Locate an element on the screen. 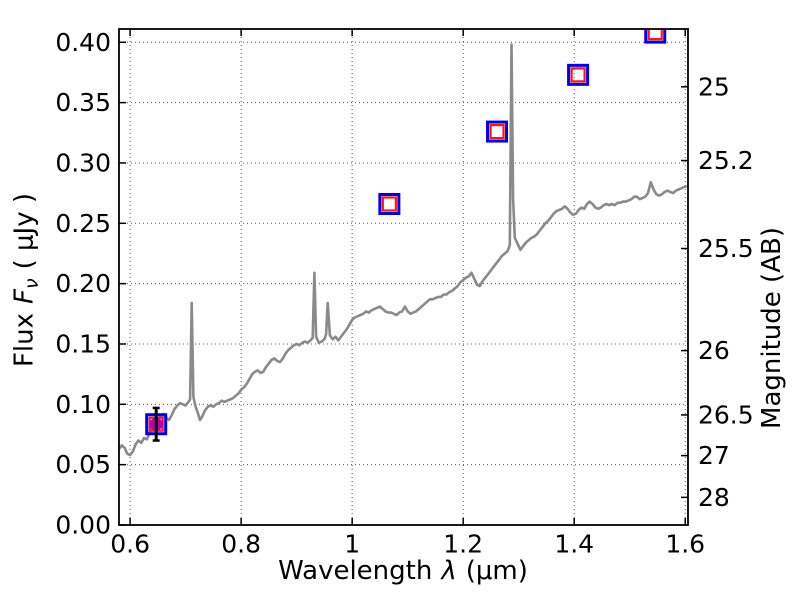 Image resolution: width=800 pixels, height=600 pixels. x-tick-label: 1.6 is located at coordinates (685, 543).